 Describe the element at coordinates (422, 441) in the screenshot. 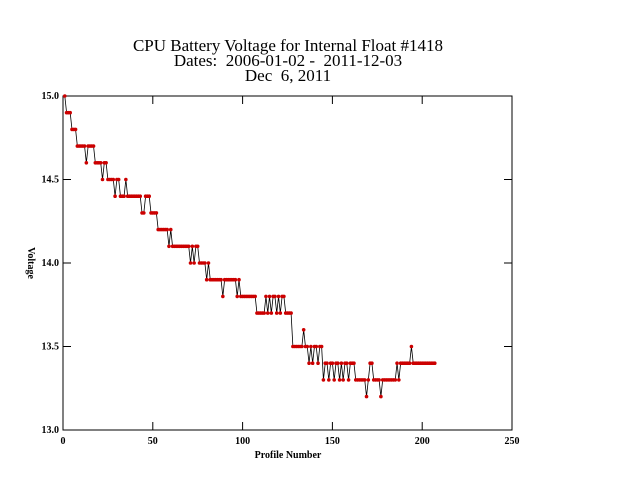

I see `x-tick-label: 200` at that location.